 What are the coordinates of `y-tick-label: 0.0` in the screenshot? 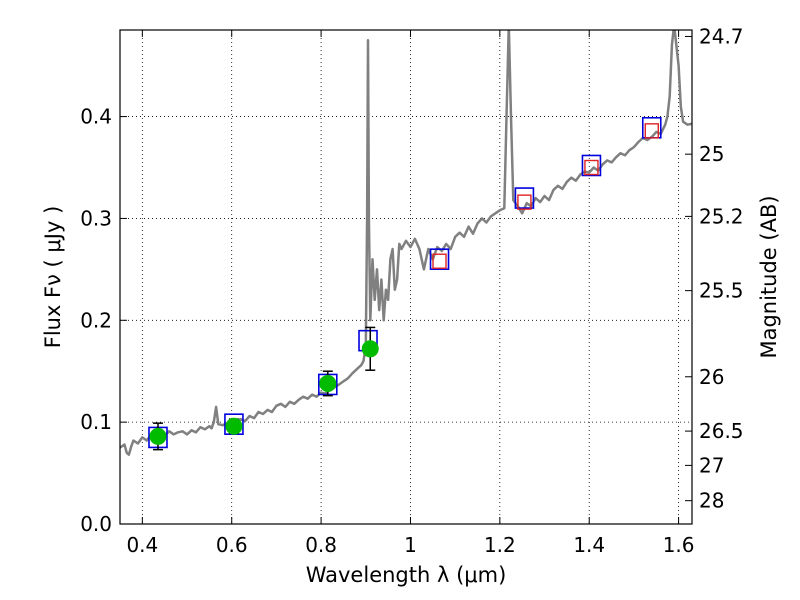 It's located at (96, 524).